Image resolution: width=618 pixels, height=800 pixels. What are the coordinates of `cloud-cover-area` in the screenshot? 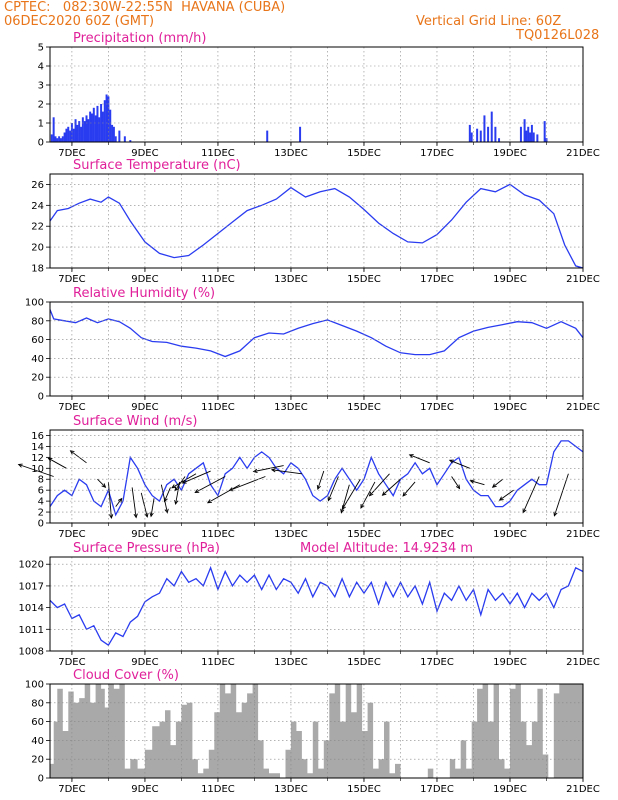 It's located at (316, 731).